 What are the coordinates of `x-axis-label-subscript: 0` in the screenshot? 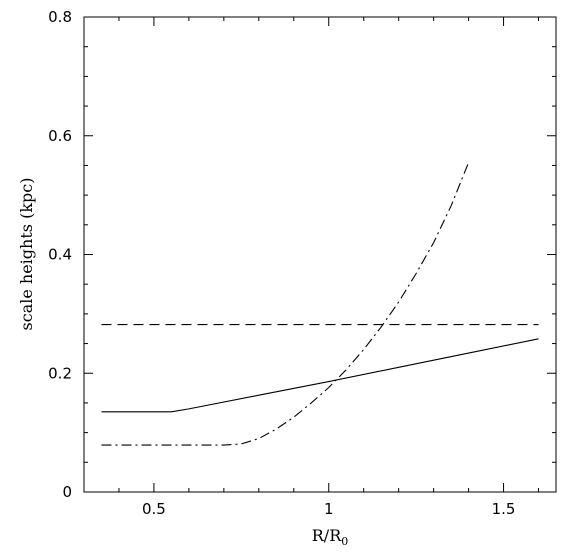 It's located at (344, 541).